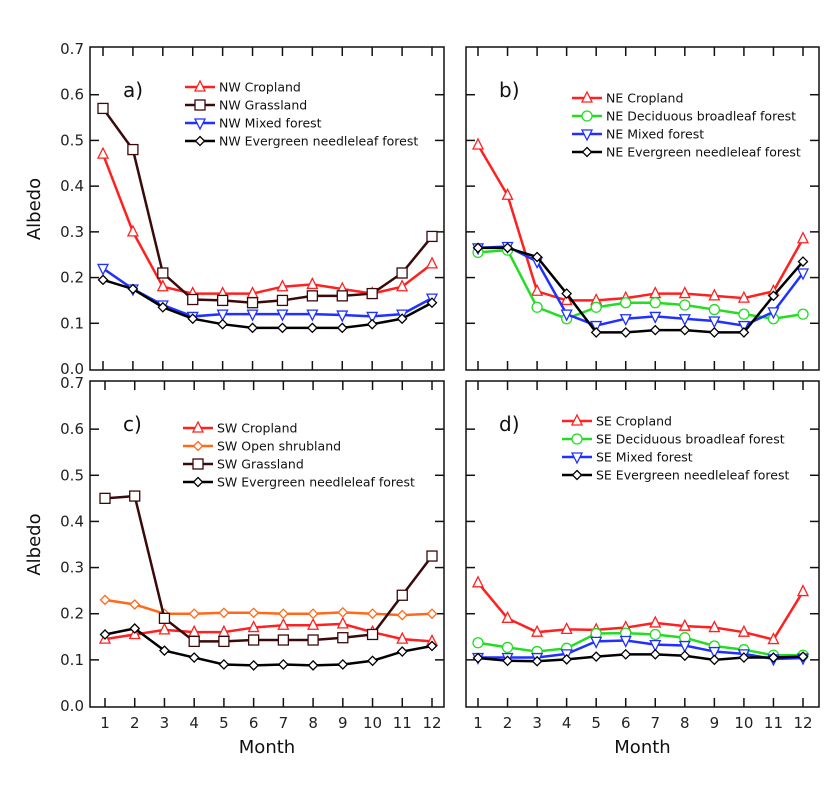 This screenshot has width=840, height=796. What do you see at coordinates (802, 723) in the screenshot?
I see `x-tick-label: 12` at bounding box center [802, 723].